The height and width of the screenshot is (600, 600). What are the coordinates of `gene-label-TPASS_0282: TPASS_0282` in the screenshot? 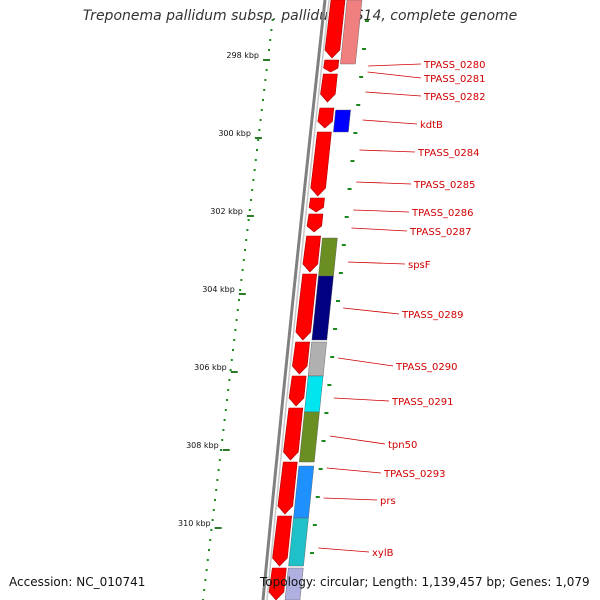 It's located at (454, 97).